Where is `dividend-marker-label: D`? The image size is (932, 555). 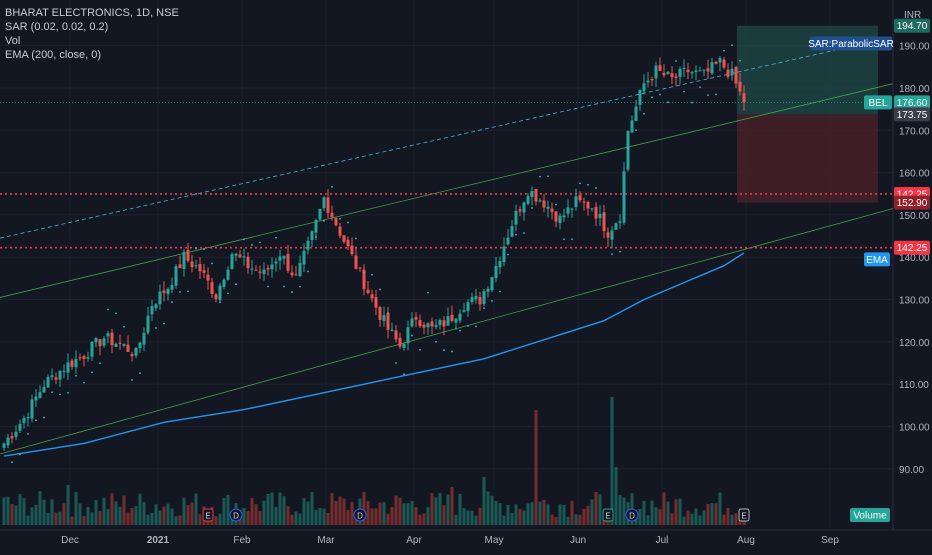 dividend-marker-label: D is located at coordinates (632, 516).